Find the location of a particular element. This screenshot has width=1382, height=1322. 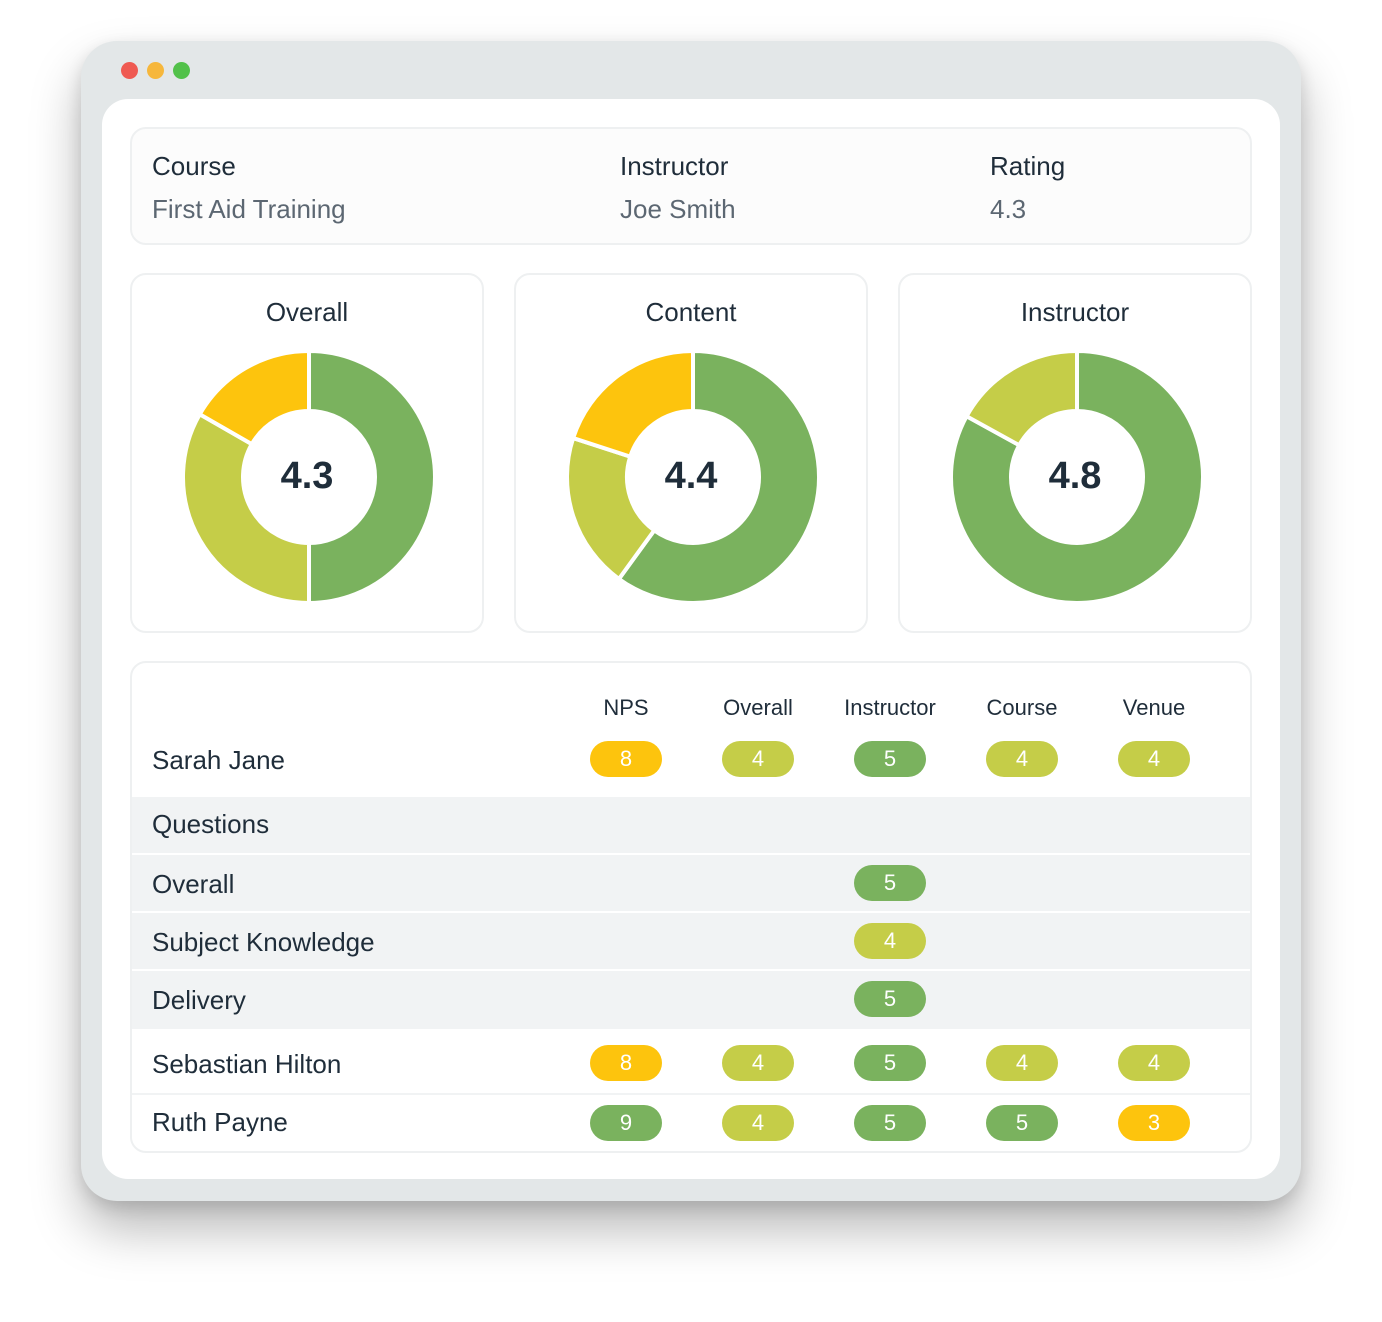

overall-donut-chart is located at coordinates (309, 477).